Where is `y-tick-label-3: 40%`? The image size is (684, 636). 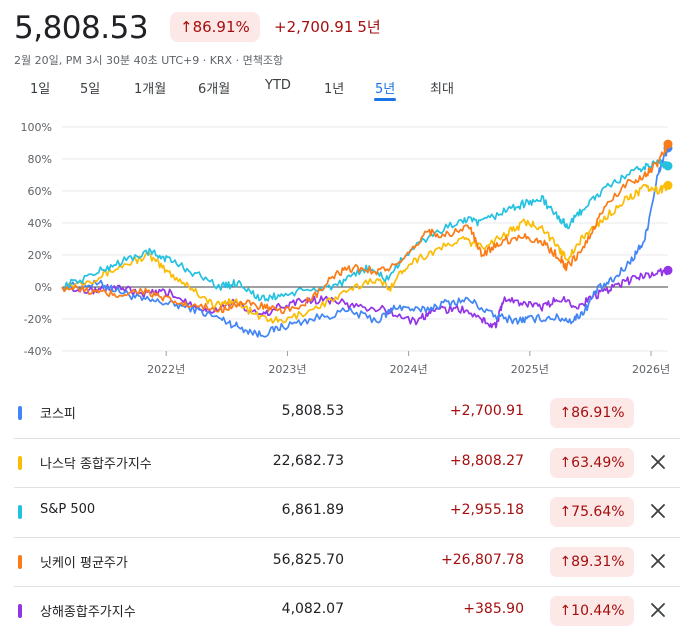
y-tick-label-3: 40% is located at coordinates (40, 223).